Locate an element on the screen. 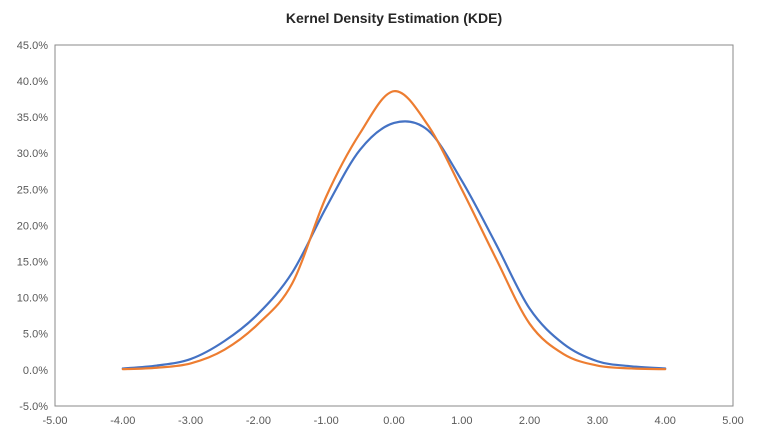 This screenshot has height=440, width=758. x-tick-label: 4.00 is located at coordinates (664, 421).